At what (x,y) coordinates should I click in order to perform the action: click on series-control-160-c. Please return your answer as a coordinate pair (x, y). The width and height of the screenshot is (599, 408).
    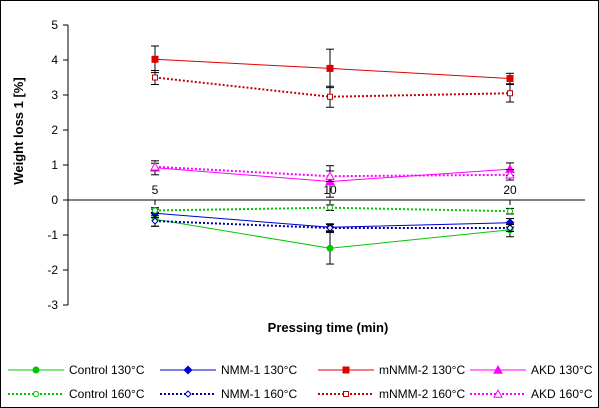
    Looking at the image, I should click on (332, 209).